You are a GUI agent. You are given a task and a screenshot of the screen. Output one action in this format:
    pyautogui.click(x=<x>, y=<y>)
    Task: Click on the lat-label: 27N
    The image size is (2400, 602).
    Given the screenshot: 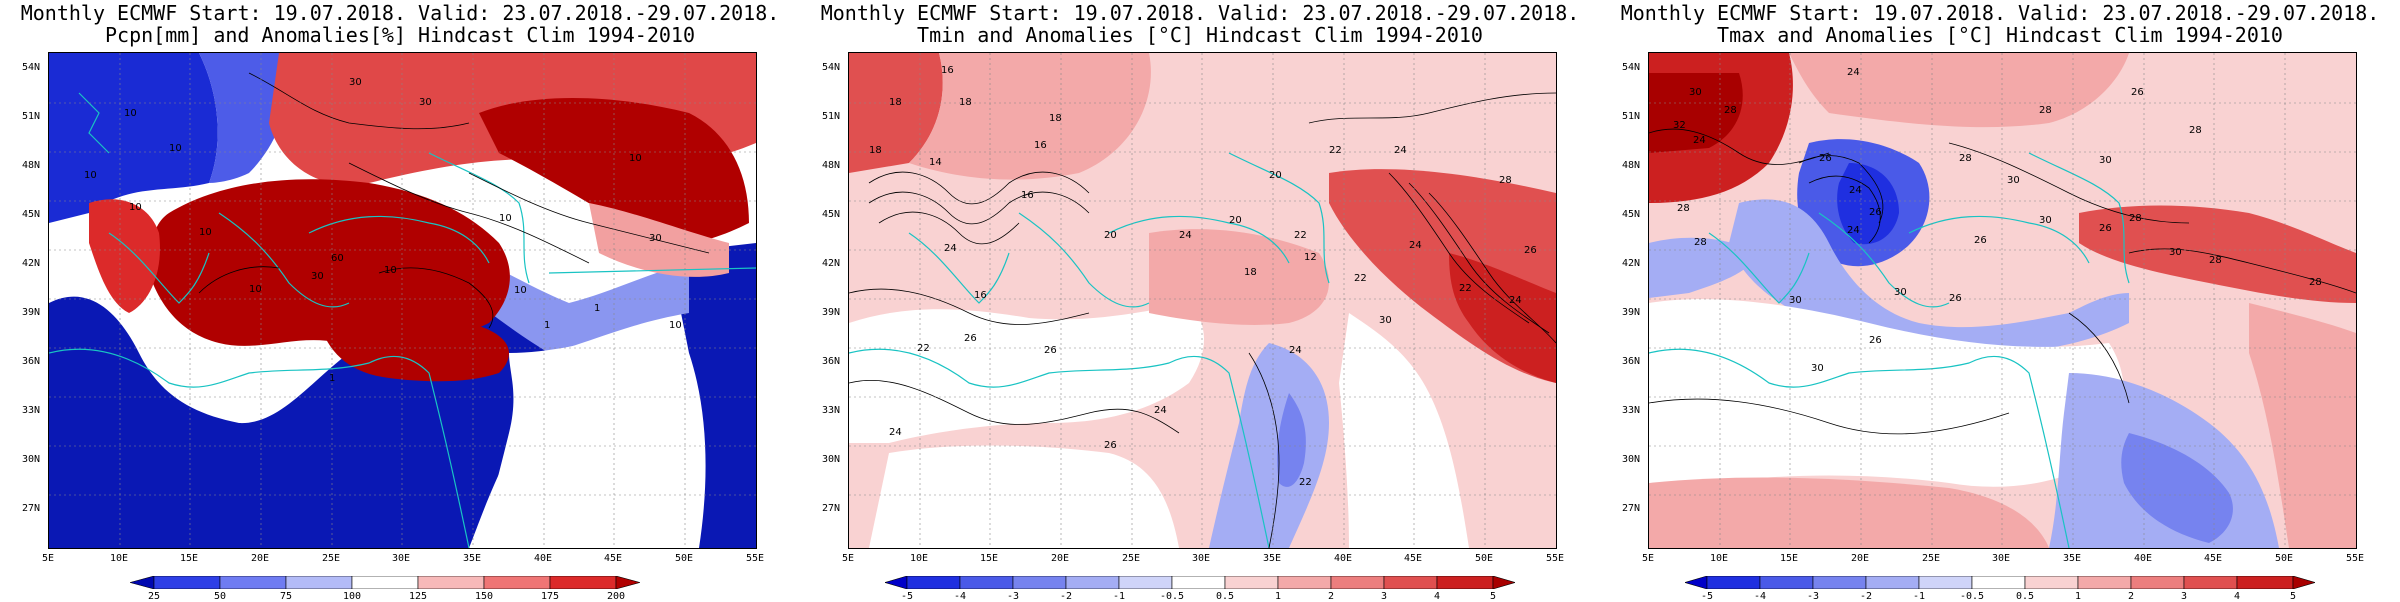 What is the action you would take?
    pyautogui.click(x=830, y=508)
    